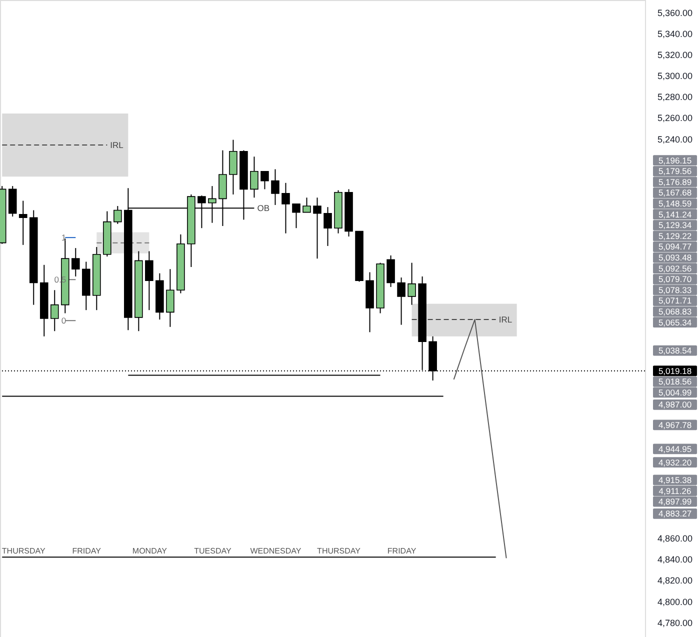  I want to click on text: 5,079.70, so click(675, 279).